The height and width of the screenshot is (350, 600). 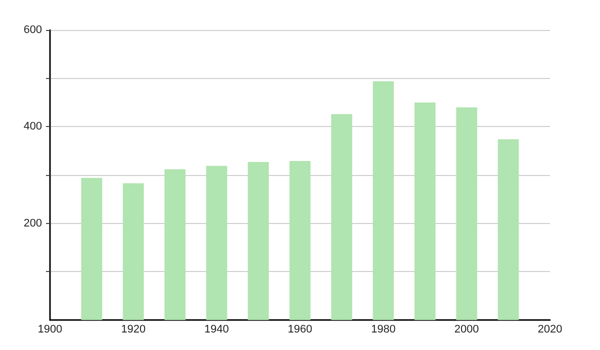 I want to click on x-tick-label: 1940, so click(x=216, y=330).